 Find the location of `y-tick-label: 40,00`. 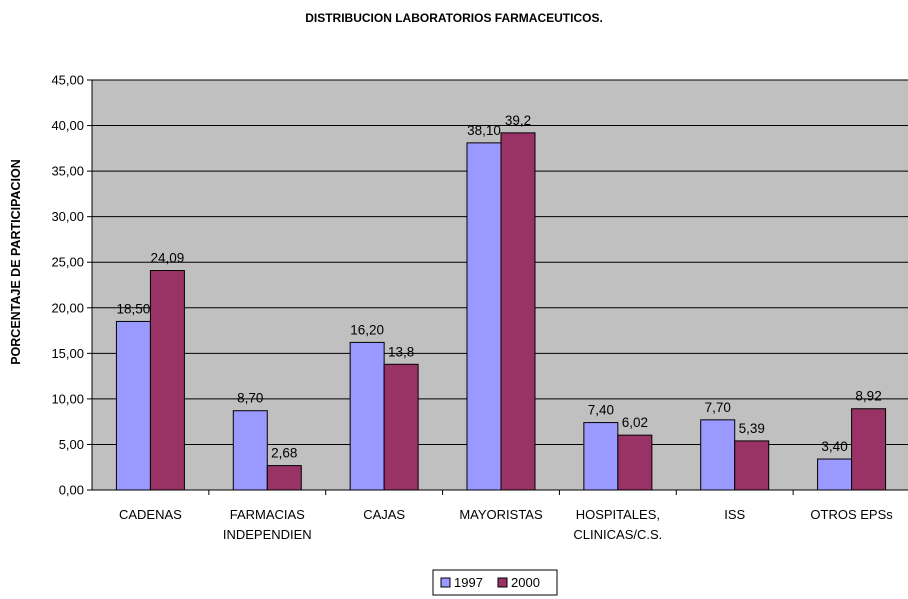

y-tick-label: 40,00 is located at coordinates (67, 125).